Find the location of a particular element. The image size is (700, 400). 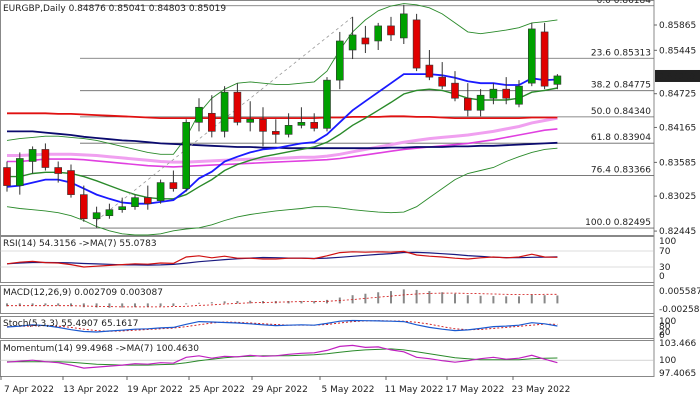

momentum-label: Momentum(14) 99.4968 ->MA(7) 100.4630 is located at coordinates (101, 349).